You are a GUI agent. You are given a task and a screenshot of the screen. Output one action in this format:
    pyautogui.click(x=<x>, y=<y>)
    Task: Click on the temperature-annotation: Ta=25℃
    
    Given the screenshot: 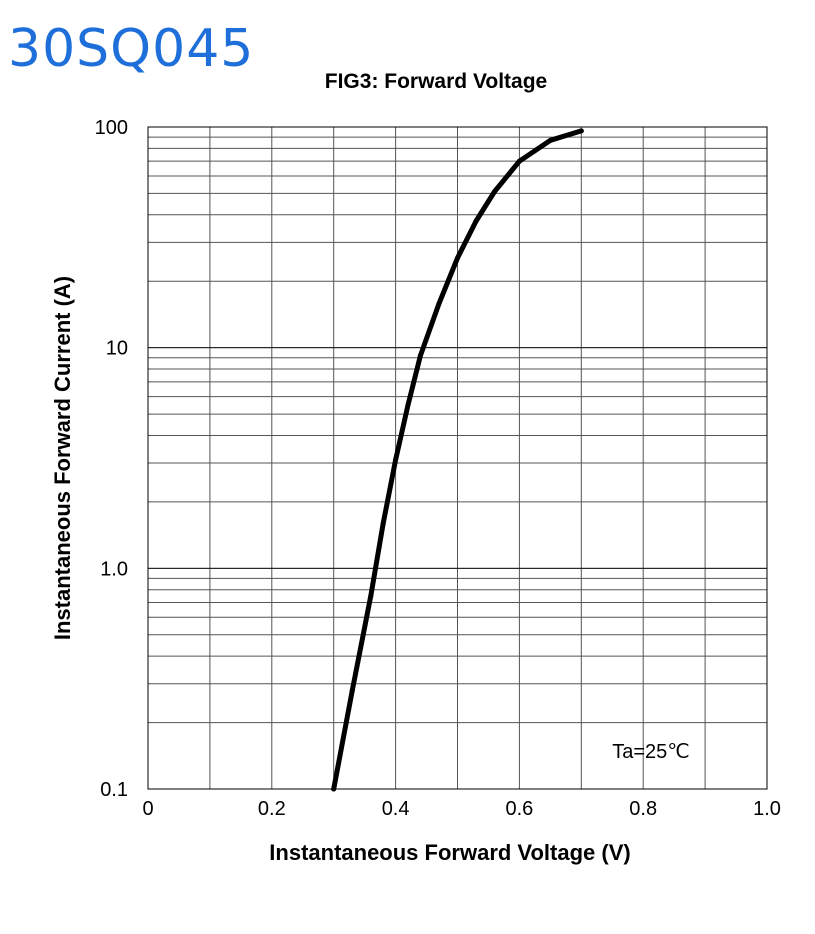 What is the action you would take?
    pyautogui.click(x=651, y=752)
    